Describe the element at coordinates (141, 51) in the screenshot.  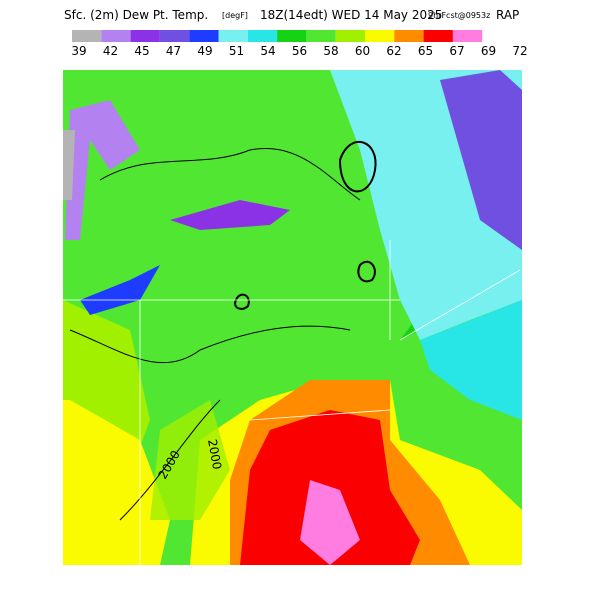
I see `legend-label: 45` at that location.